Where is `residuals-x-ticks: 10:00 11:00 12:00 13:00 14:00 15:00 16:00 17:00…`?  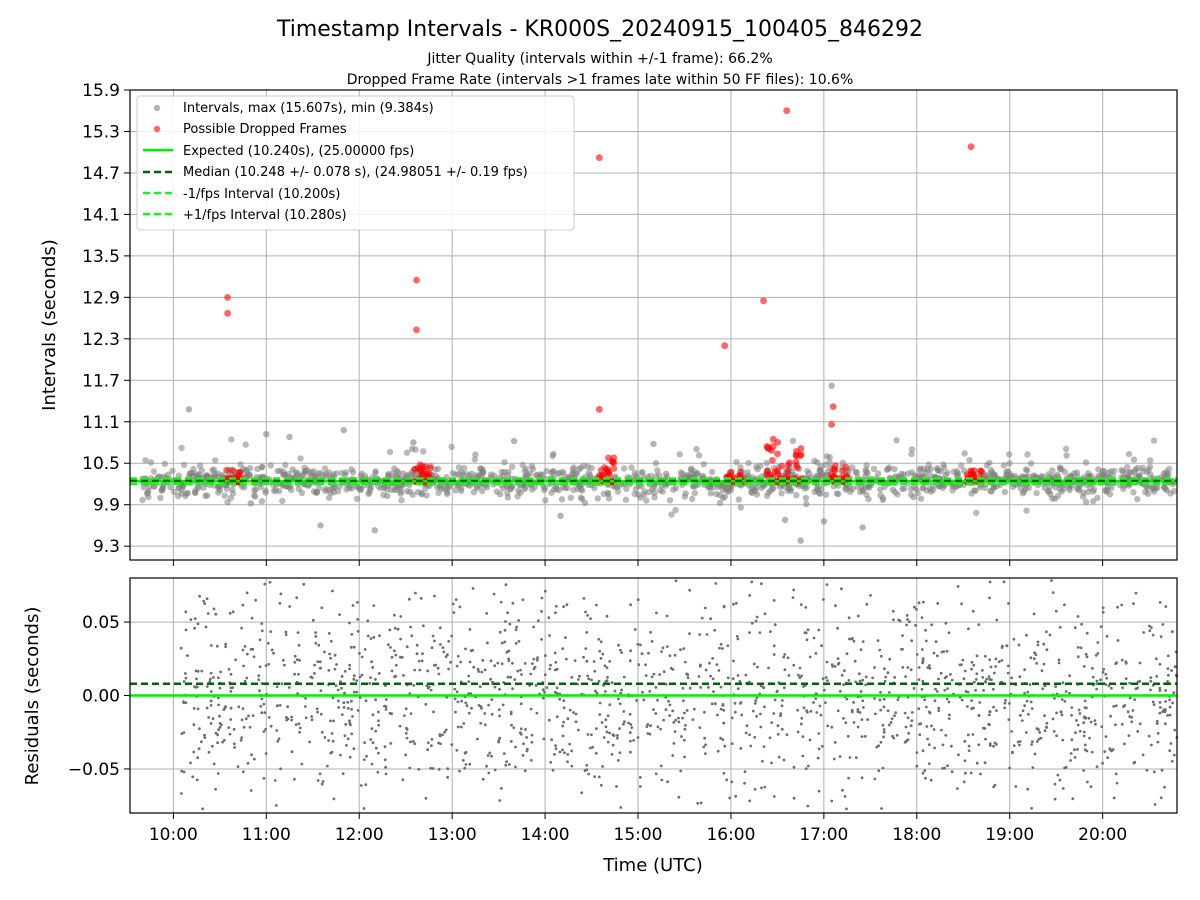
residuals-x-ticks: 10:00 11:00 12:00 13:00 14:00 15:00 16:00 17:00… is located at coordinates (638, 829).